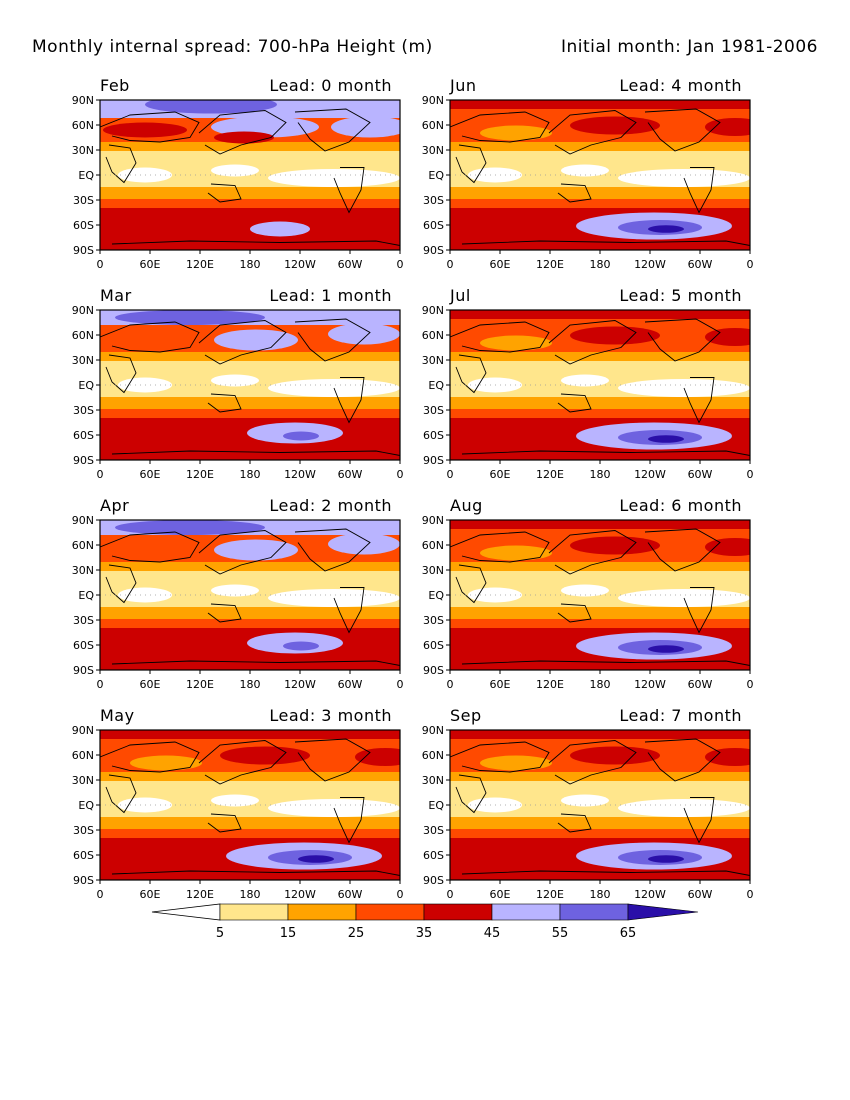  What do you see at coordinates (330, 715) in the screenshot?
I see `panel-lead-title: Lead: 3 month` at bounding box center [330, 715].